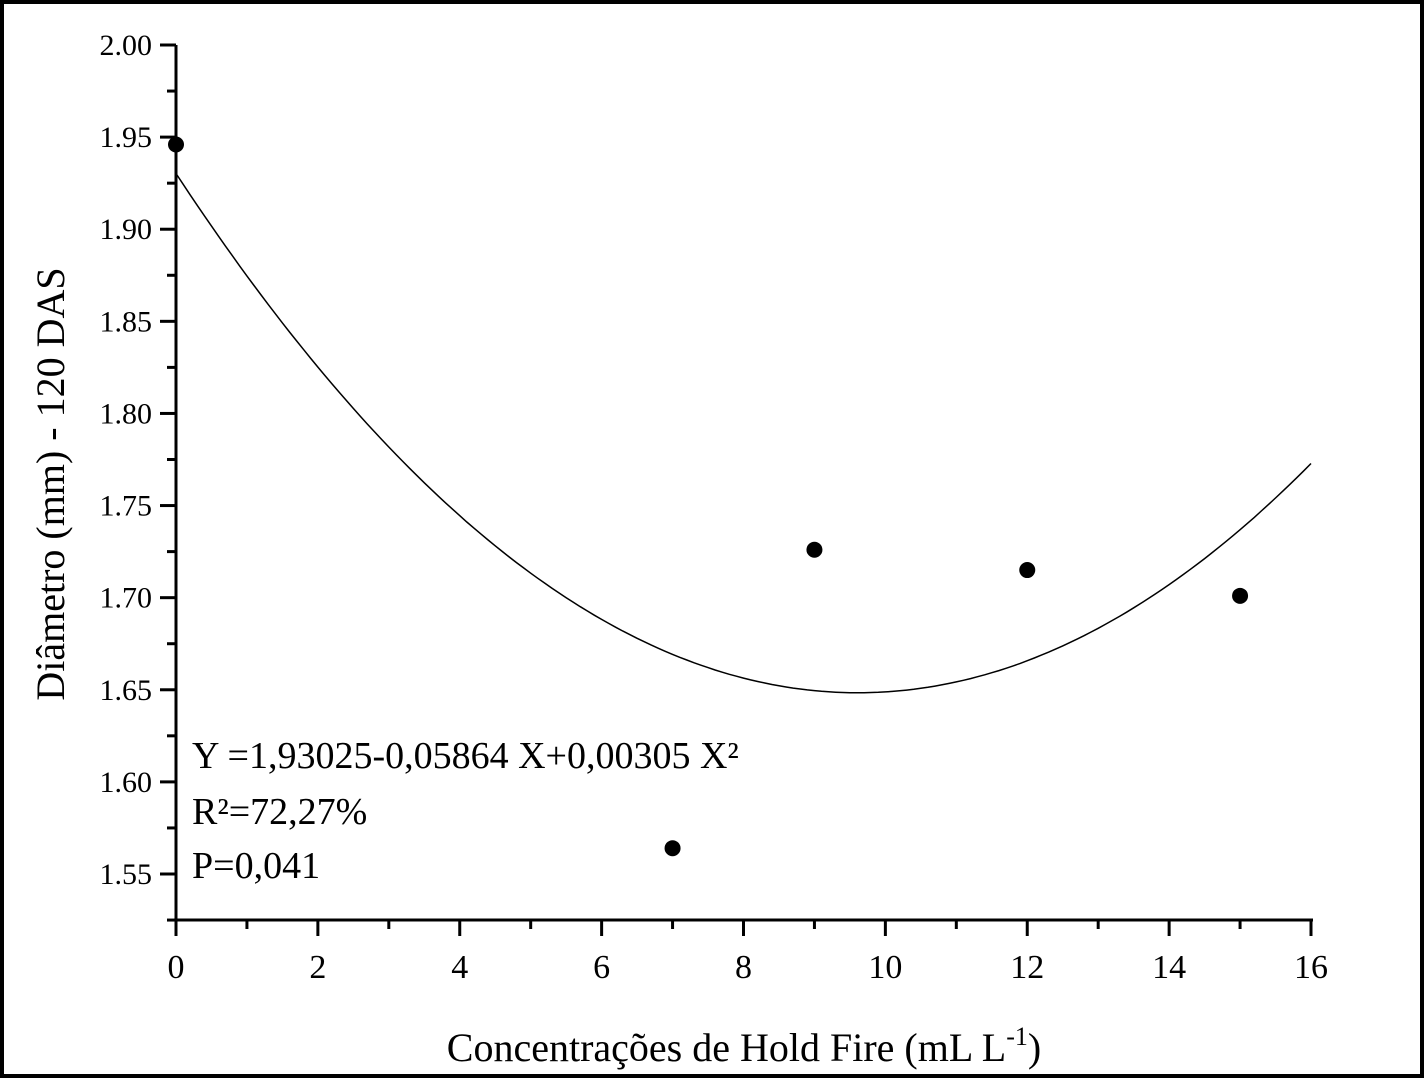 This screenshot has height=1078, width=1424. Describe the element at coordinates (885, 967) in the screenshot. I see `x-tick-label: 10` at that location.